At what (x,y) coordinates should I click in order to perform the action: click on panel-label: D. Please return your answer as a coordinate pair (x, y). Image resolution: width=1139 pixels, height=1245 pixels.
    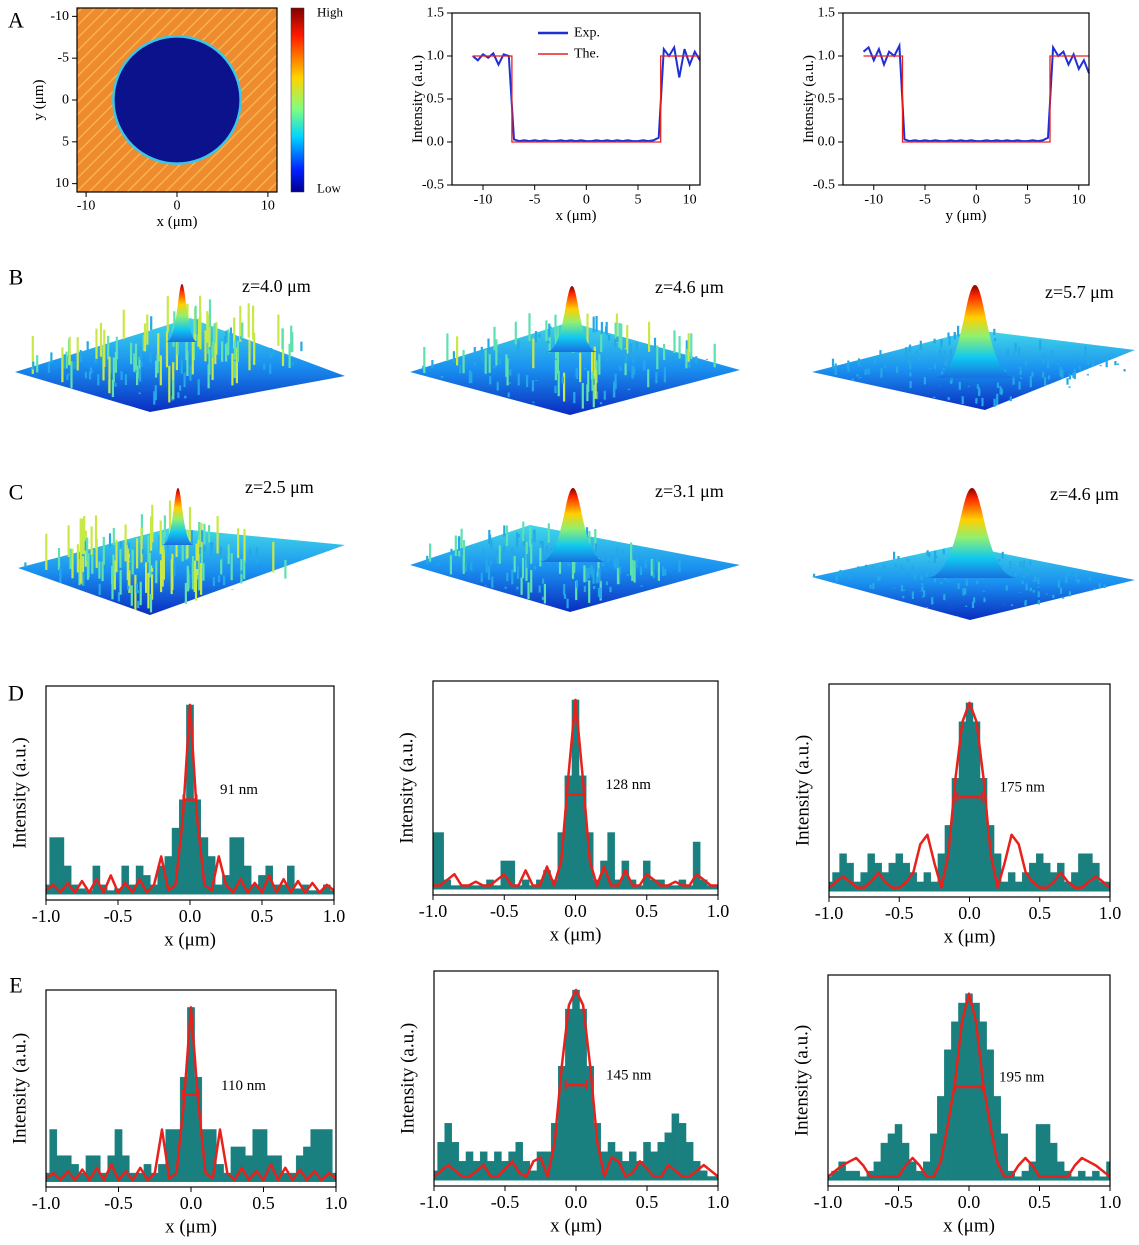
    Looking at the image, I should click on (16, 693).